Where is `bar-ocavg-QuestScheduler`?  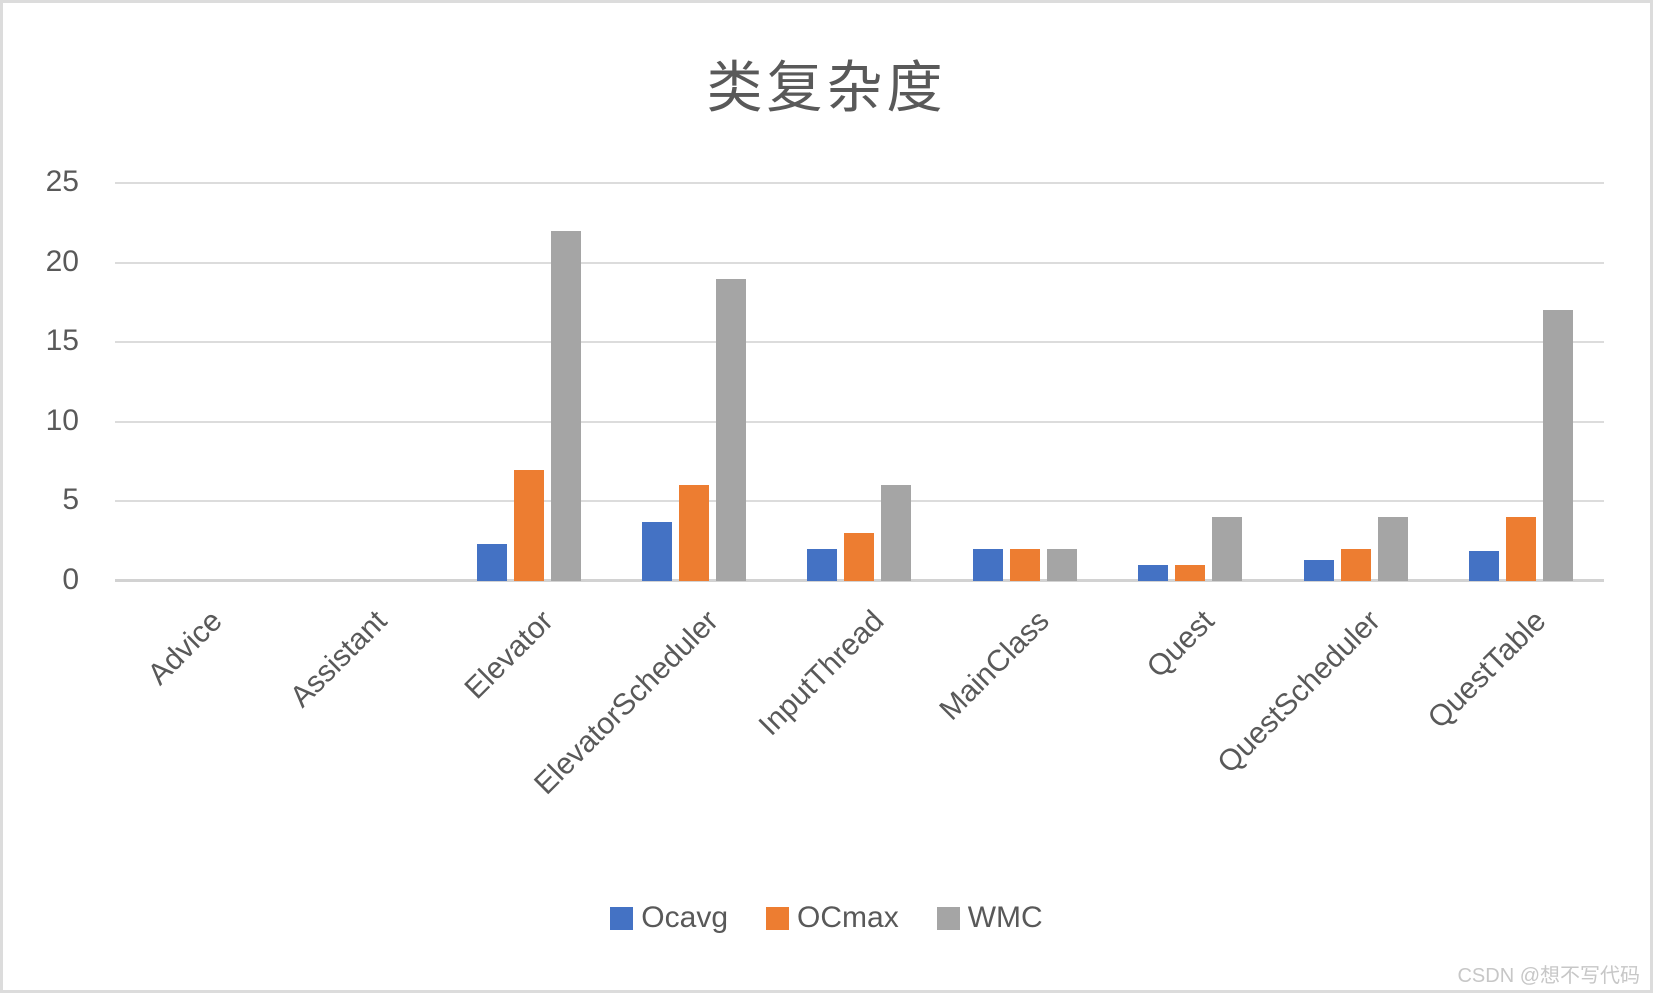
bar-ocavg-QuestScheduler is located at coordinates (1318, 570).